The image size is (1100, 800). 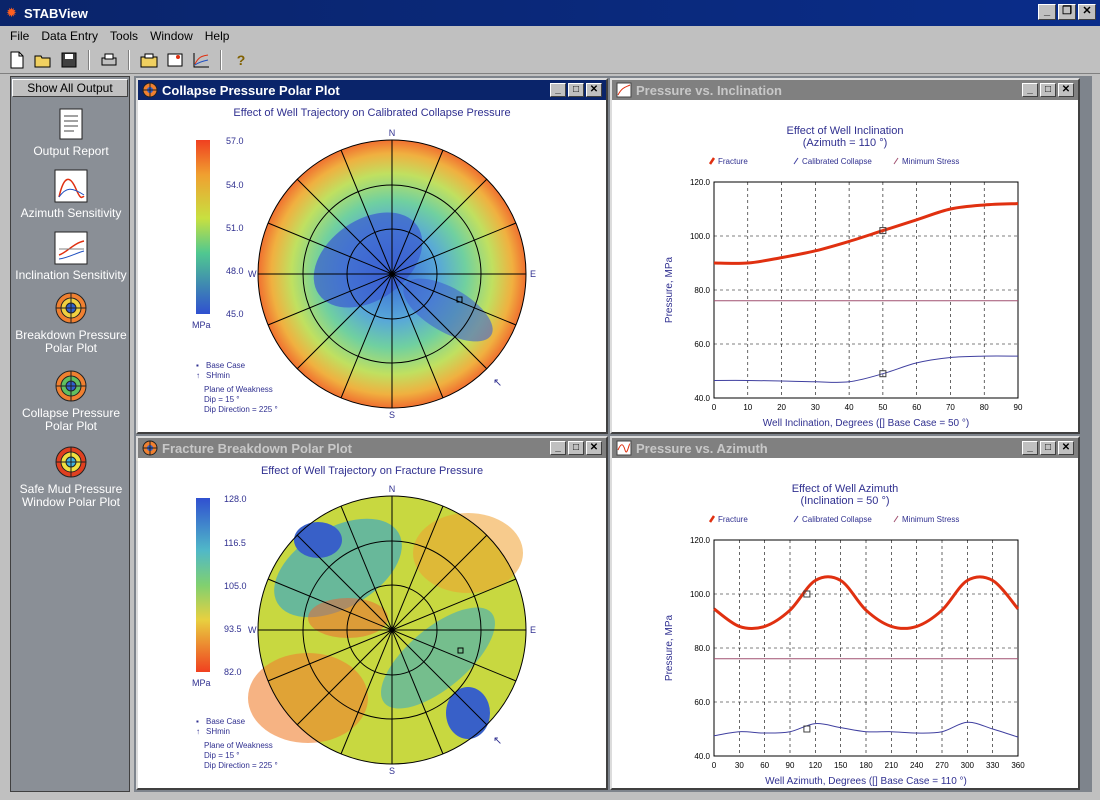 What do you see at coordinates (257, 448) in the screenshot?
I see `window-title: Fracture Breakdown Polar Plot` at bounding box center [257, 448].